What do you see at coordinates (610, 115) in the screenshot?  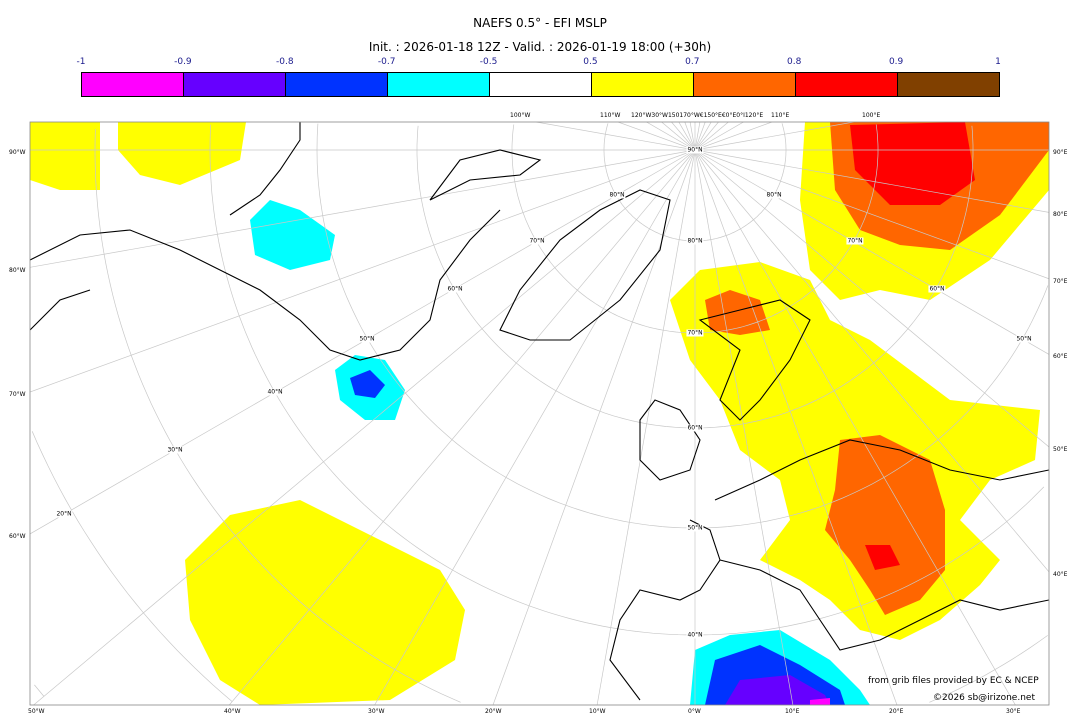 I see `axis-label-top: 110°W` at bounding box center [610, 115].